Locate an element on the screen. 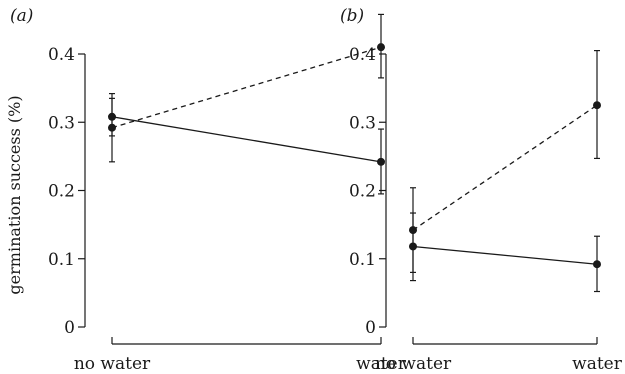 The height and width of the screenshot is (374, 625). panel-label: (b) is located at coordinates (352, 16).